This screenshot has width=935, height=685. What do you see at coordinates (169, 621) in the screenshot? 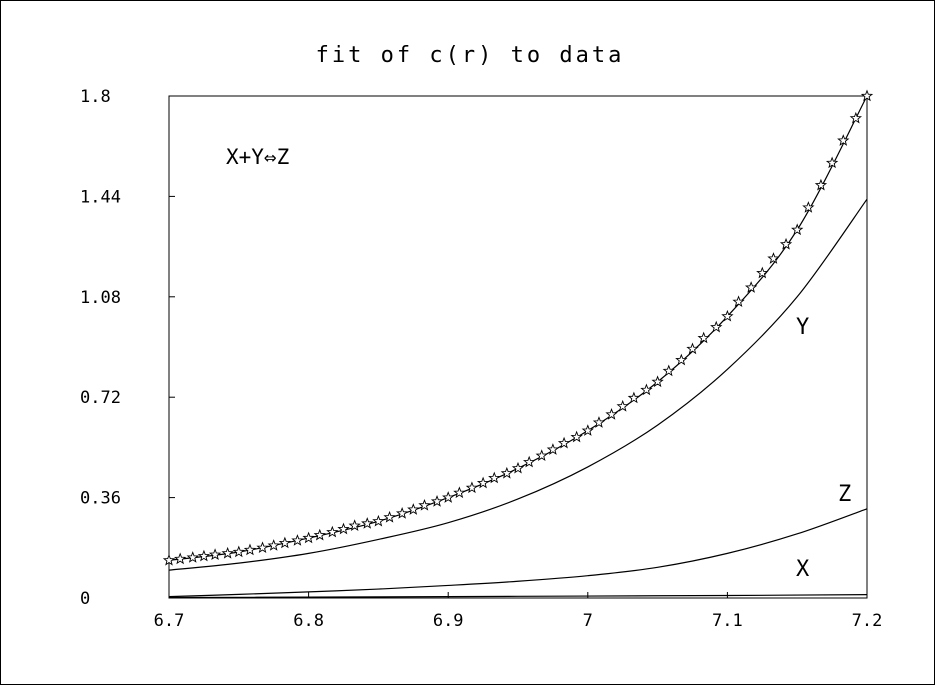
I see `x-tick-label: 6.7` at bounding box center [169, 621].